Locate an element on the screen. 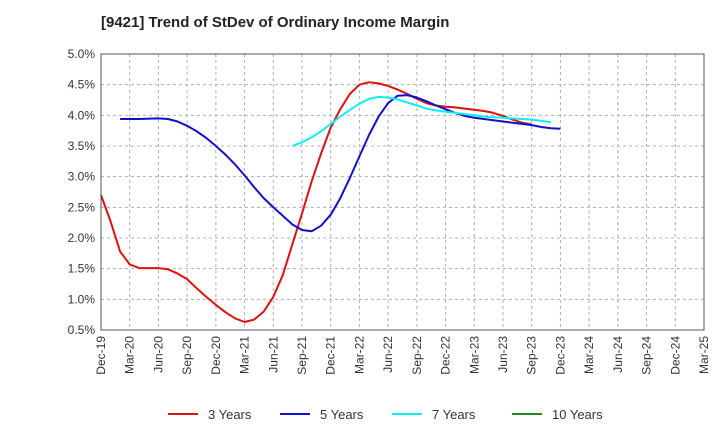  x-tick-label: Sep-23 is located at coordinates (532, 355).